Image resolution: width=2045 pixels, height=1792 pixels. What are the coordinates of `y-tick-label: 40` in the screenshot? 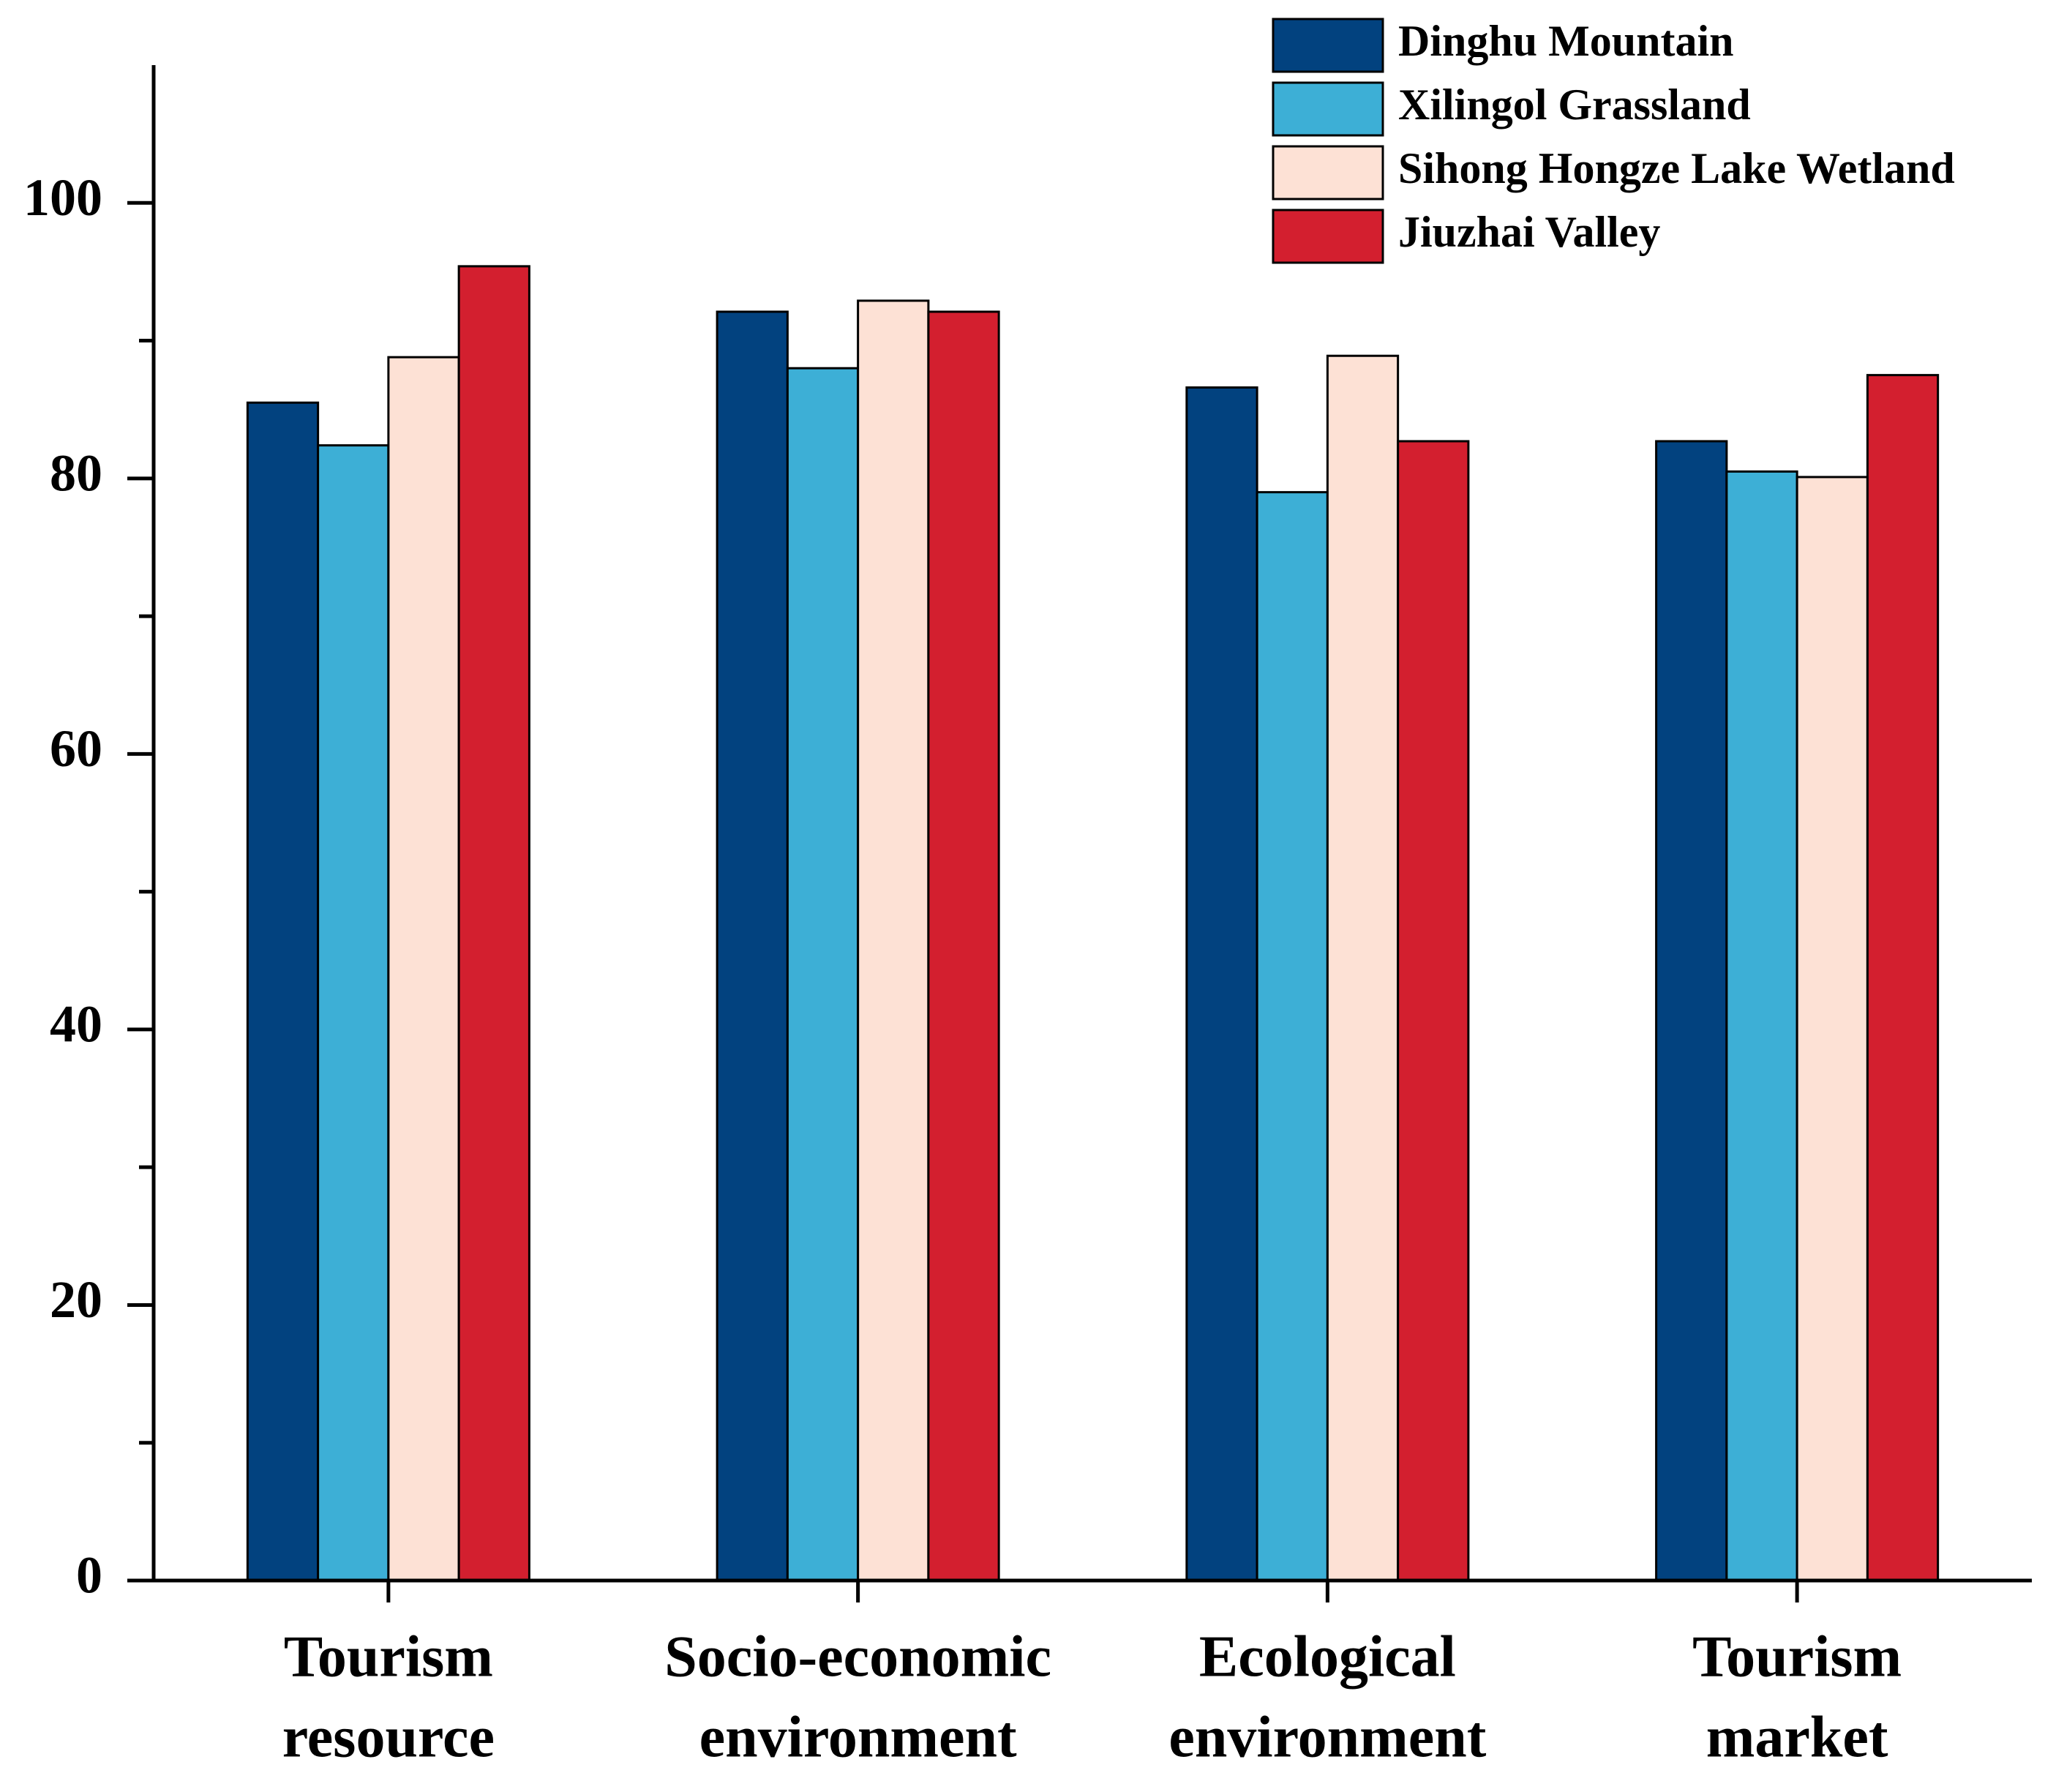 It's located at (76, 1023).